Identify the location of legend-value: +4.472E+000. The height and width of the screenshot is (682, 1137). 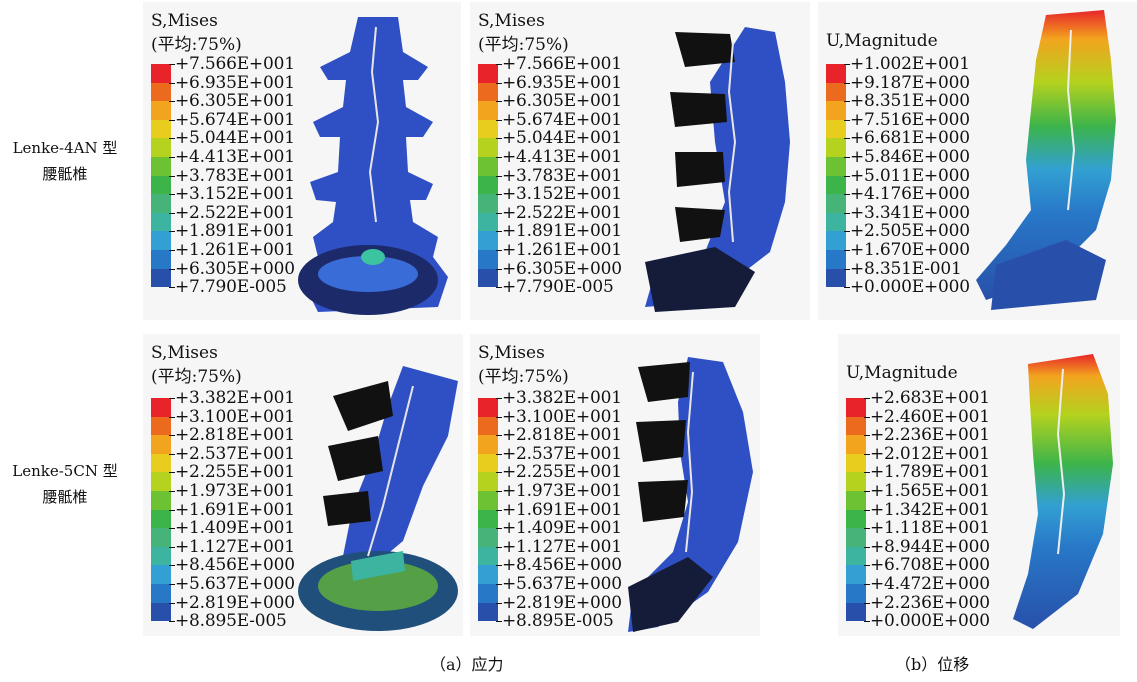
(930, 583).